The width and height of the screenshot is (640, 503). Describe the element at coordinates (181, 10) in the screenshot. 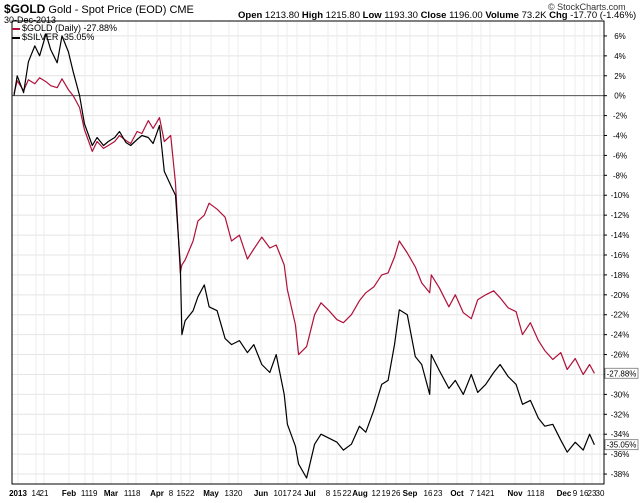

I see `exchange: CME` at that location.